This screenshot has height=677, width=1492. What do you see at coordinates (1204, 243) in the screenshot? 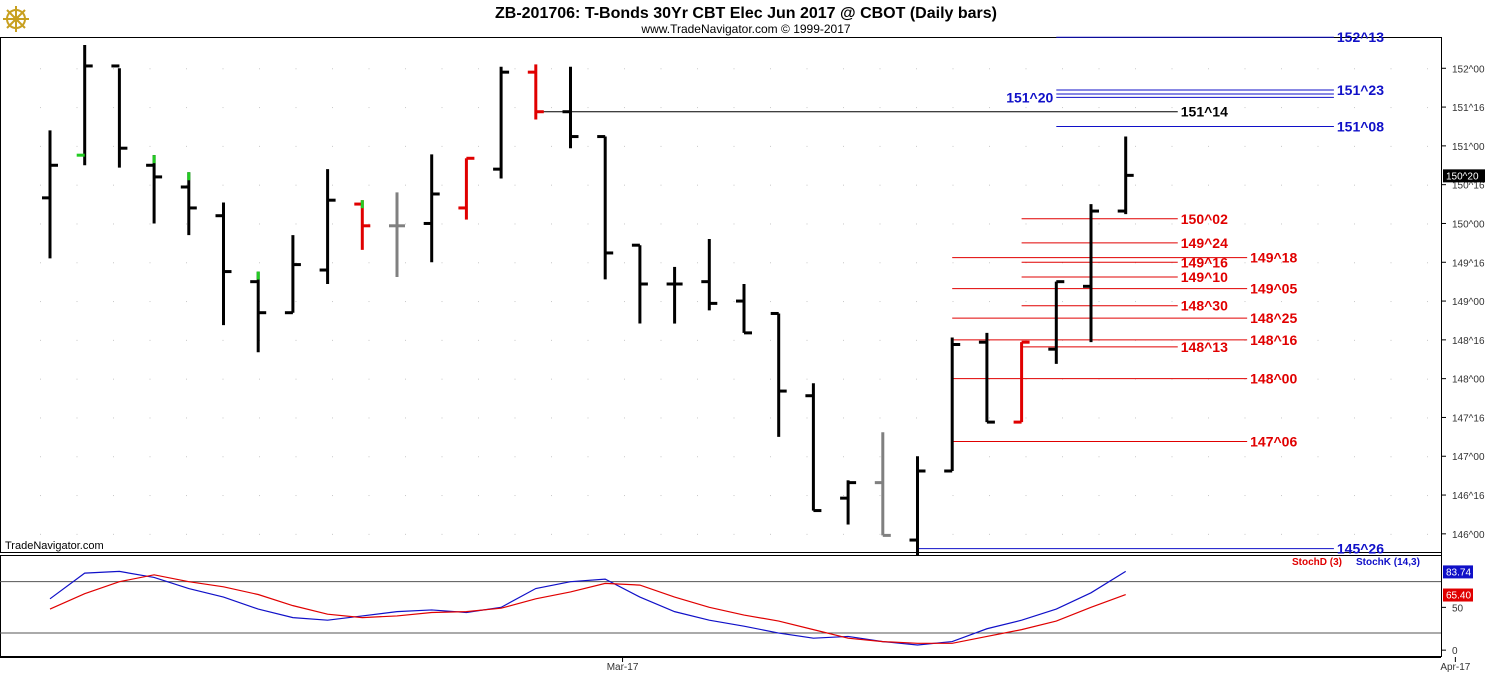
I see `level-label: 149^24` at bounding box center [1204, 243].